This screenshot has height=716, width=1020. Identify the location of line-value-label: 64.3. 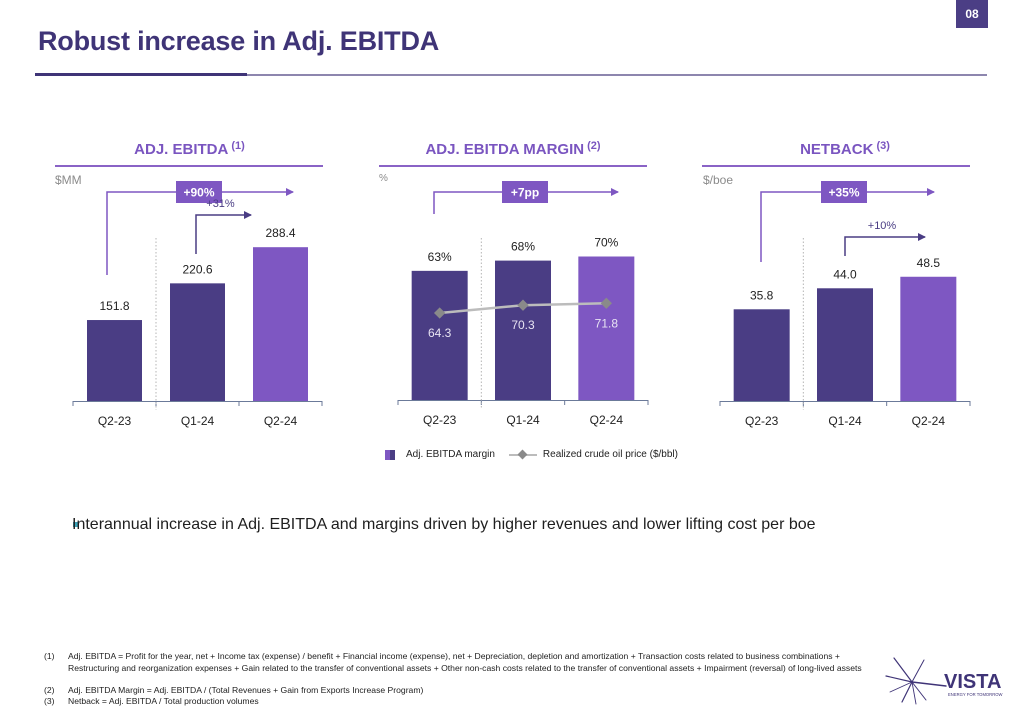
(440, 333).